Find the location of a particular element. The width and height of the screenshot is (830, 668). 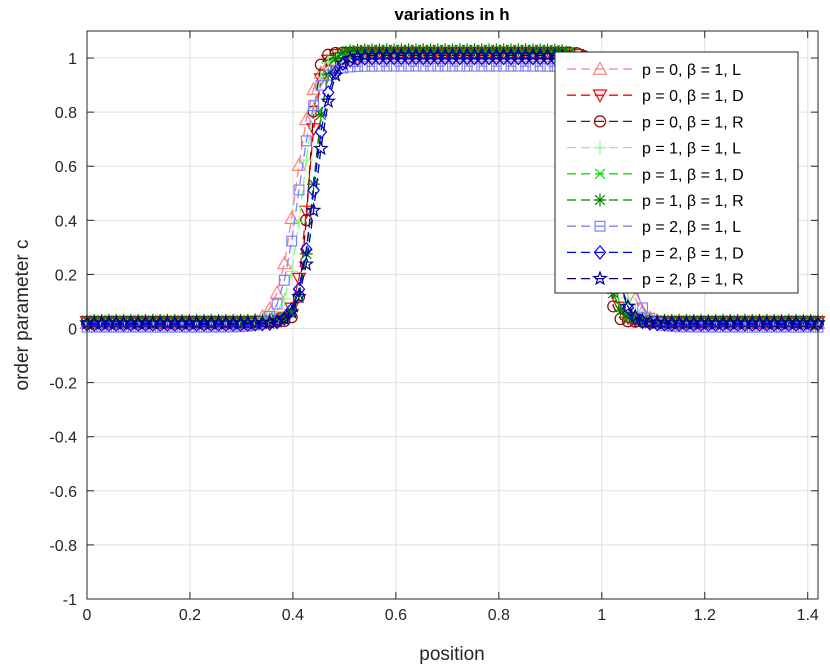

legend-label: p = 2, β = 1, L is located at coordinates (691, 227).